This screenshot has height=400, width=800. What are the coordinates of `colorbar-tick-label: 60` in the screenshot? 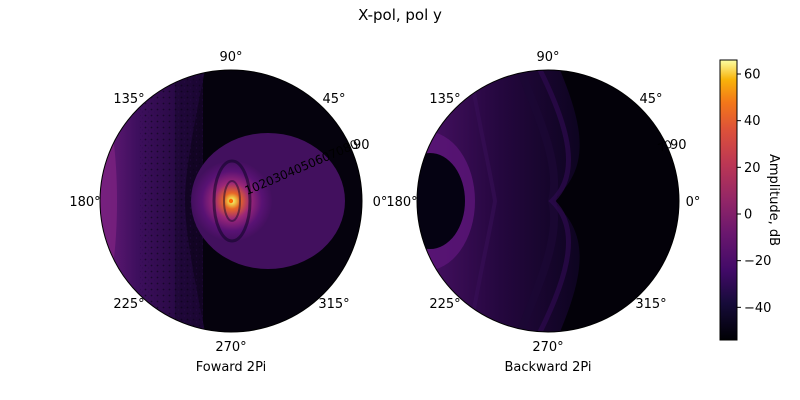 It's located at (752, 75).